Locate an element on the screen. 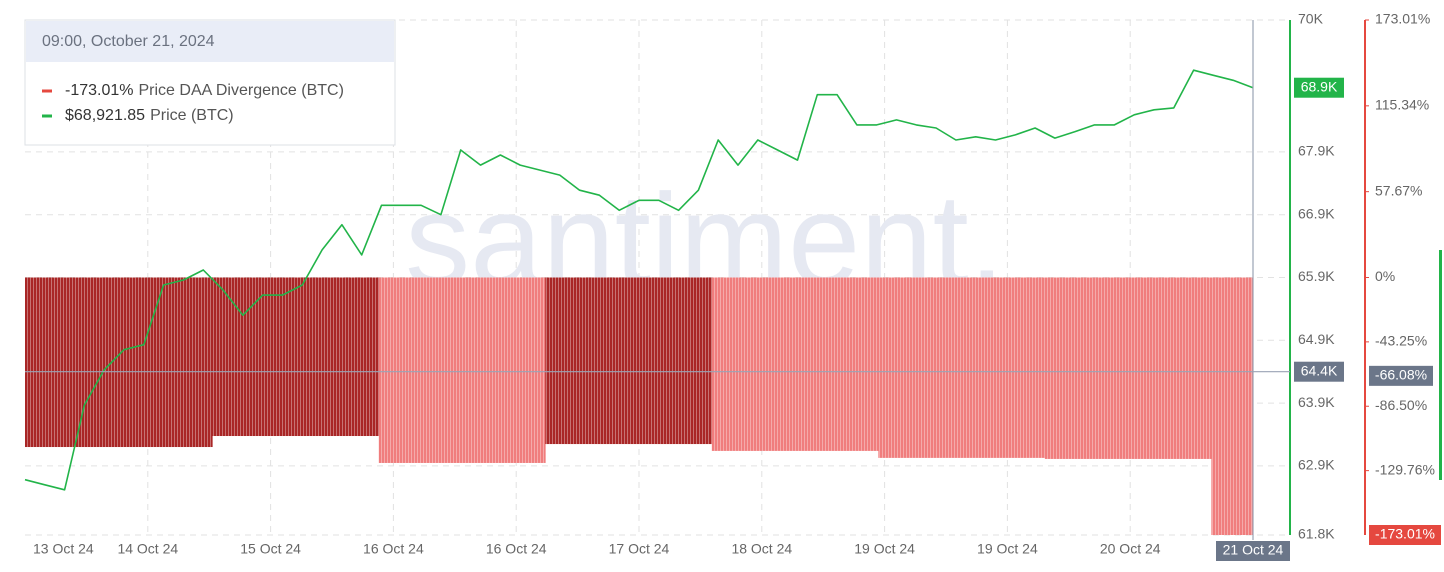  last-price-label: 68.9K is located at coordinates (1319, 86).